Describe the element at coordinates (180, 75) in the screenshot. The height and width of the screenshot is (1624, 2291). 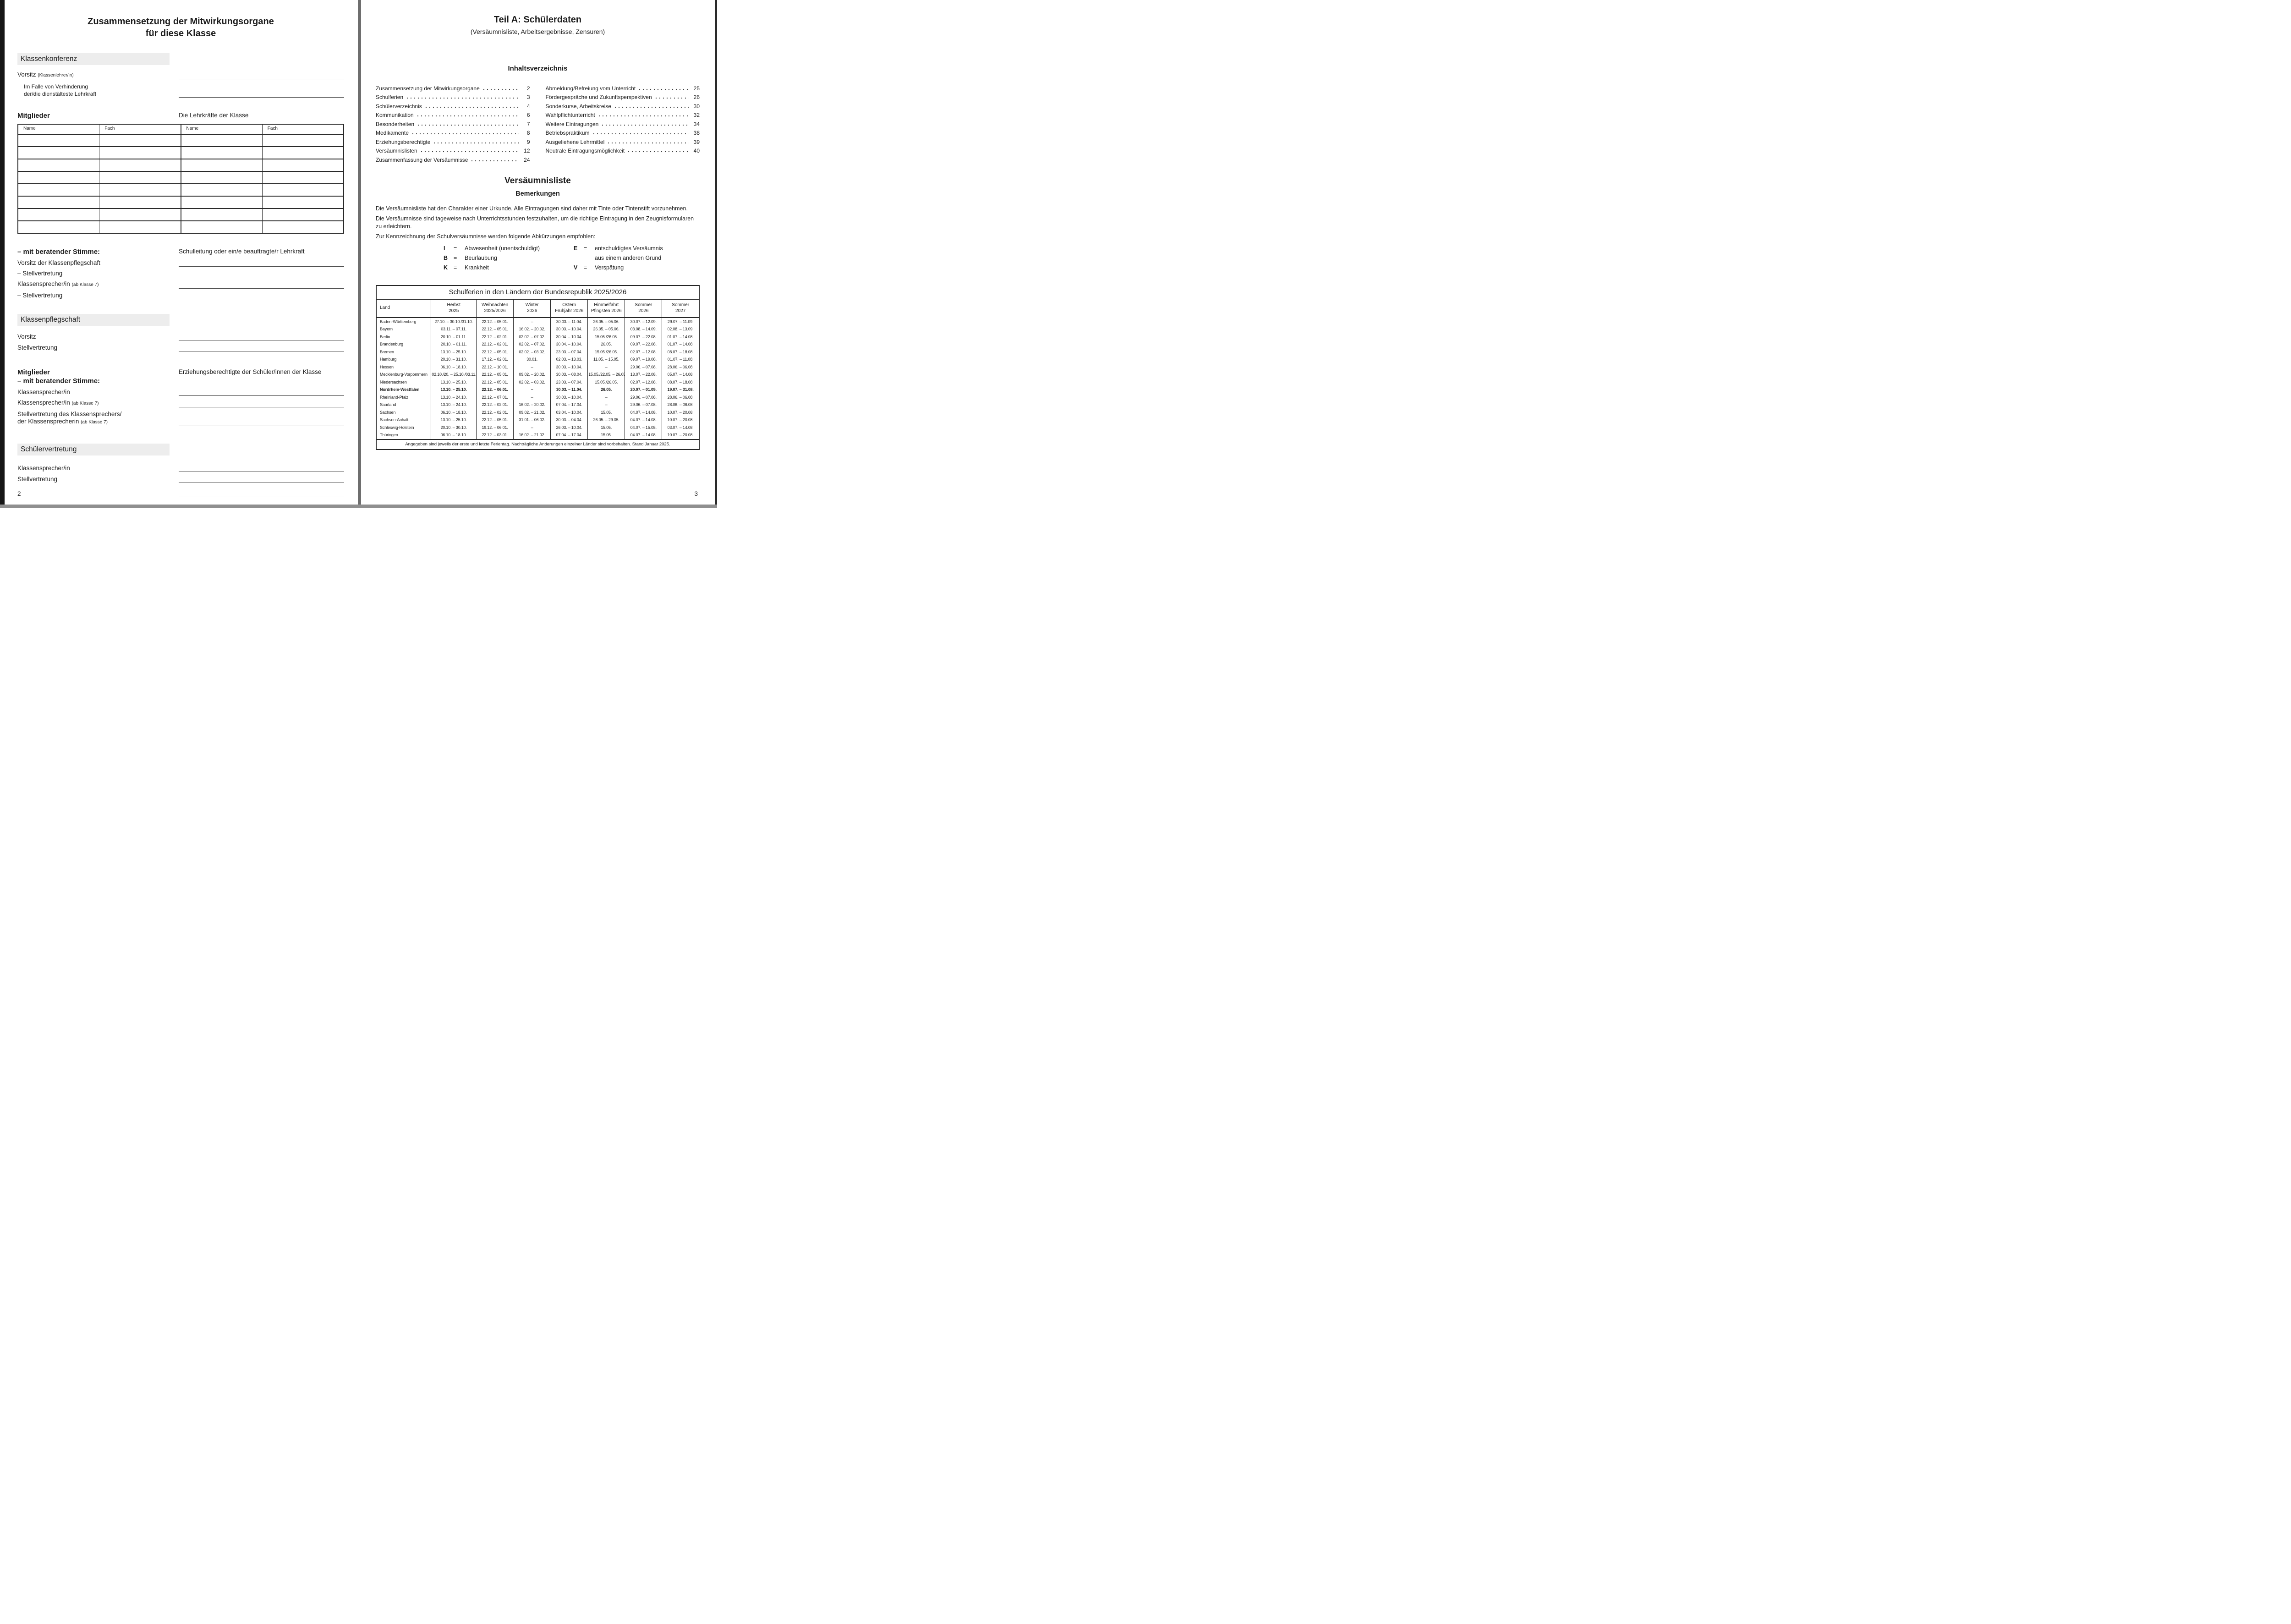
I see `field-vorsitz-klassenlehrer: Vorsitz (Klassenlehrer/in)` at that location.